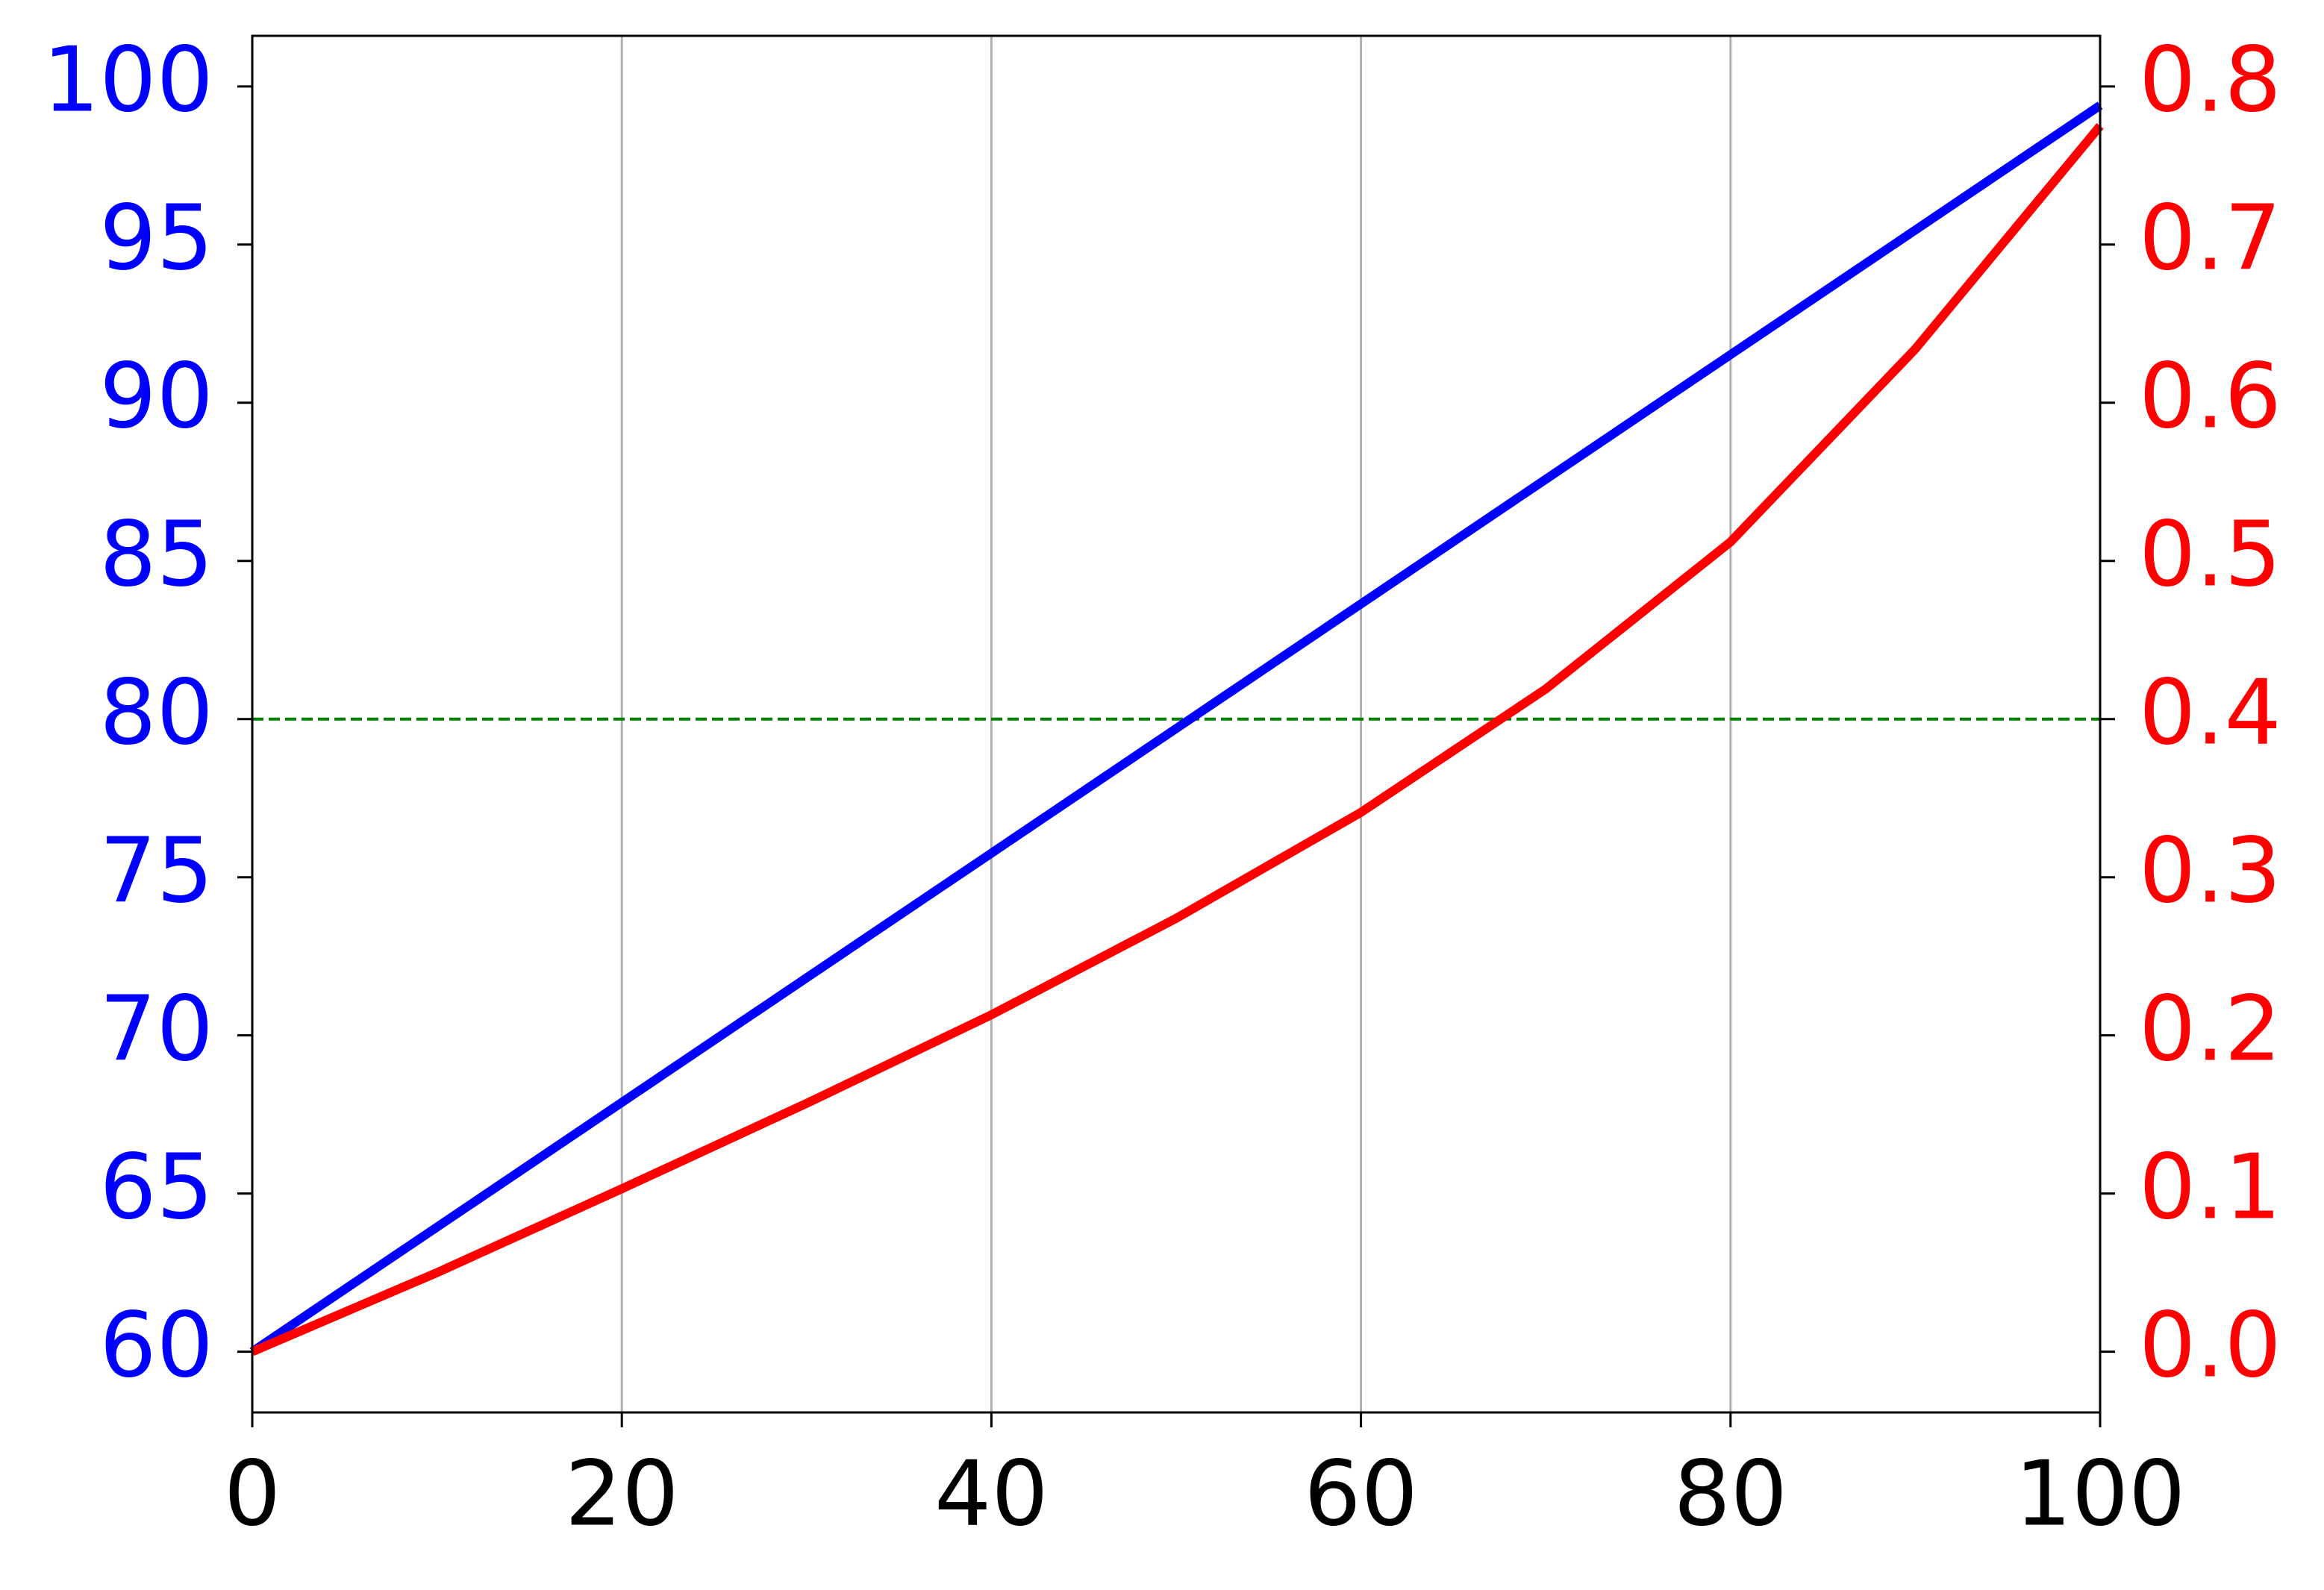 This screenshot has height=1590, width=2324. What do you see at coordinates (128, 81) in the screenshot?
I see `y-tick-label: 100` at bounding box center [128, 81].